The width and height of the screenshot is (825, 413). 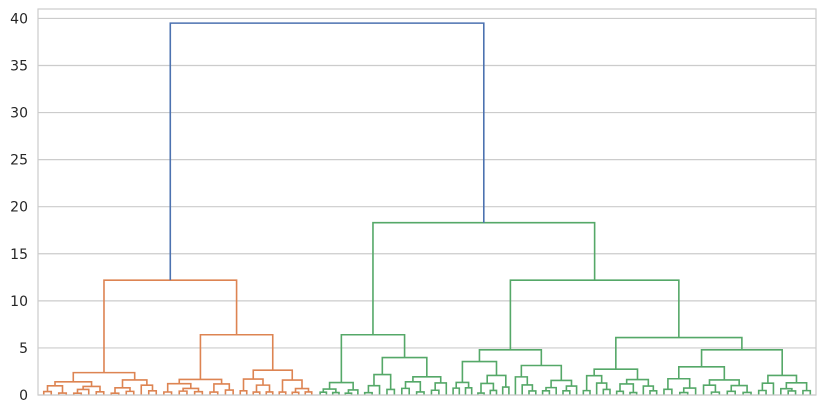 What do you see at coordinates (19, 66) in the screenshot?
I see `y-tick-label: 35` at bounding box center [19, 66].